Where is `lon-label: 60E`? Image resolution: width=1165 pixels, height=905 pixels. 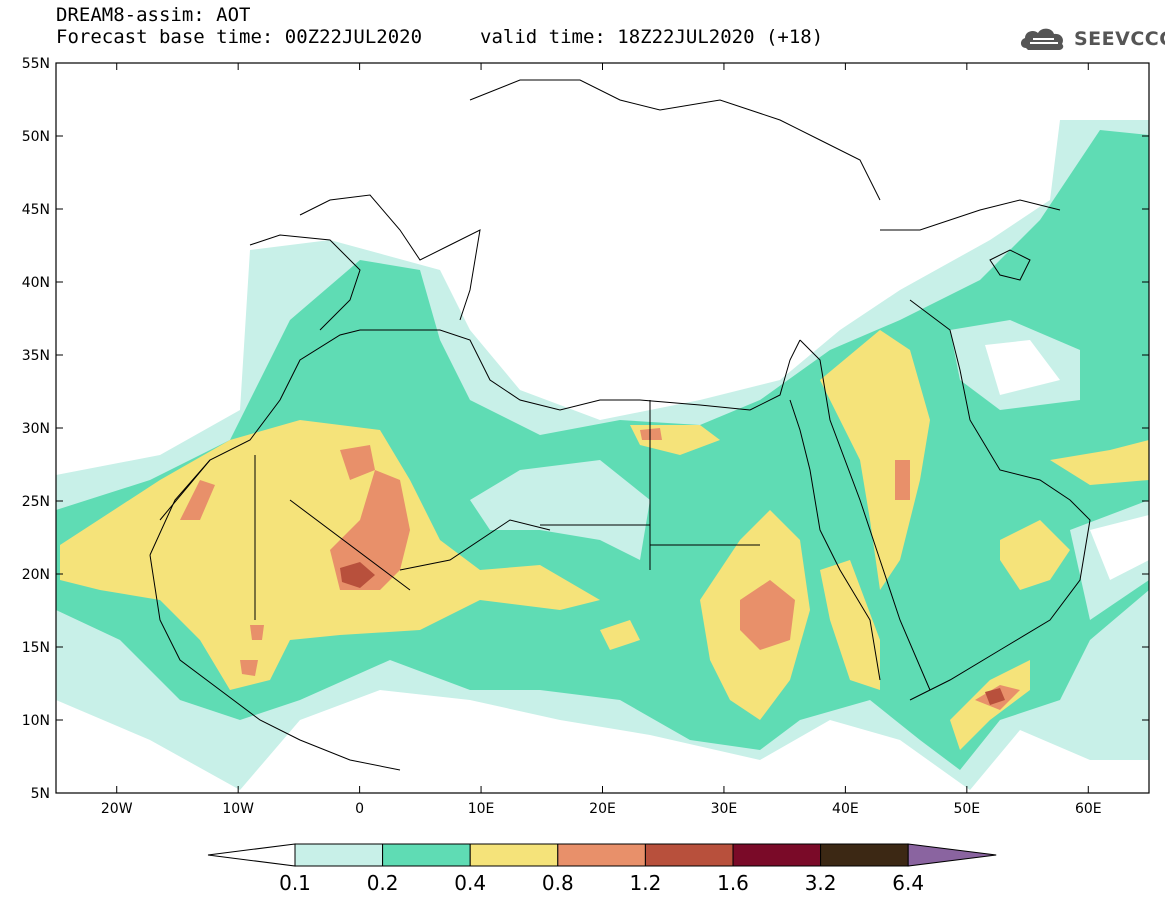 lon-label: 60E is located at coordinates (1088, 809).